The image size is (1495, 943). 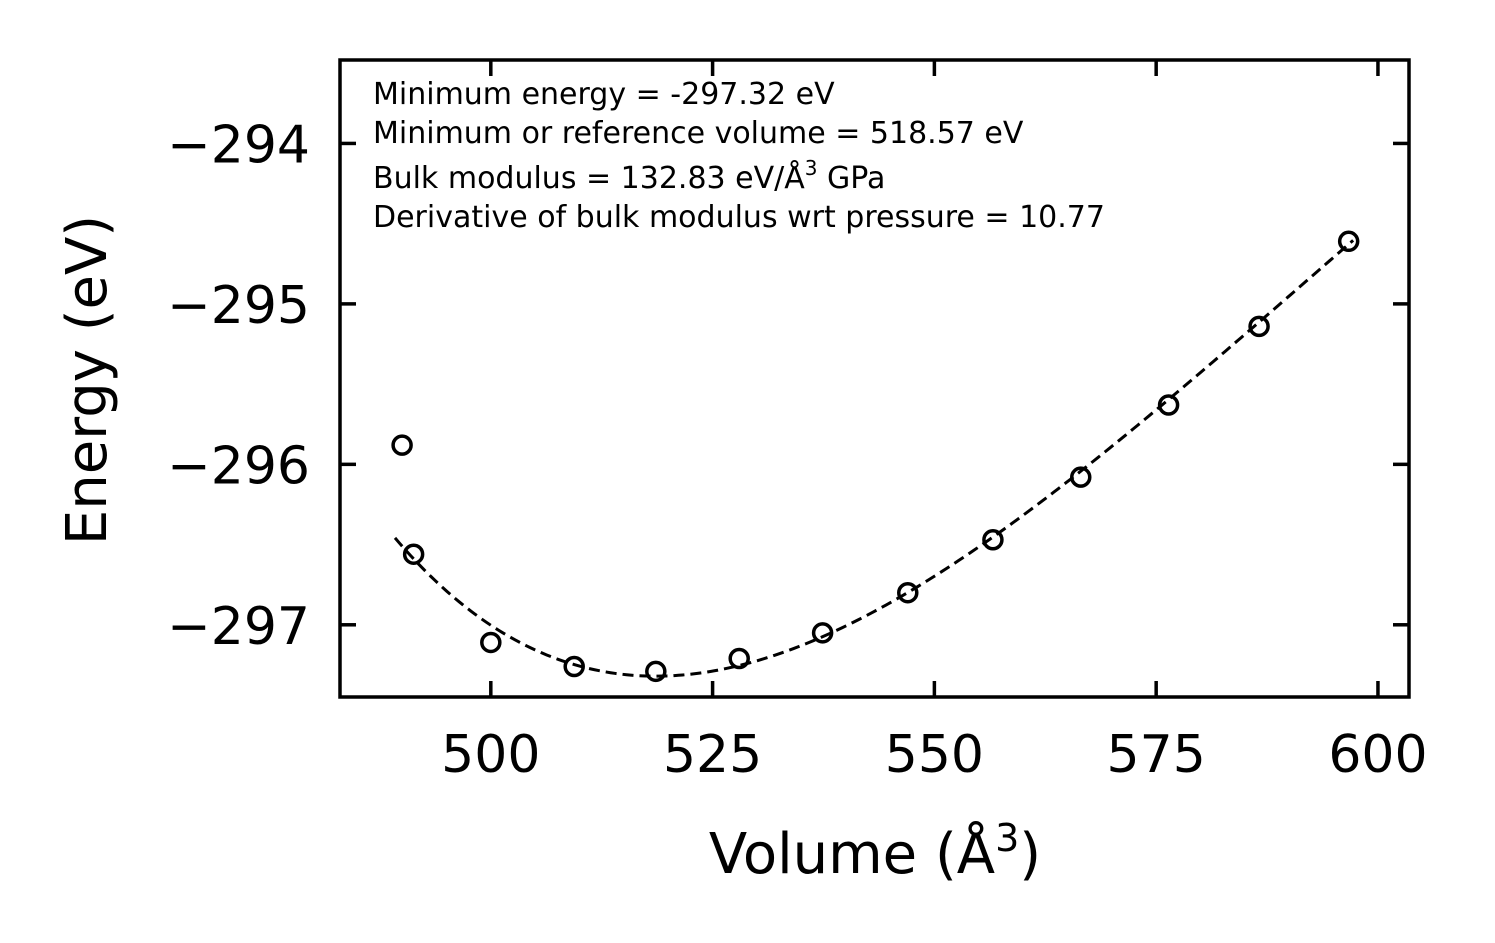 What do you see at coordinates (604, 94) in the screenshot?
I see `annotation-min-energy: Minimum energy = -297.32 eV` at bounding box center [604, 94].